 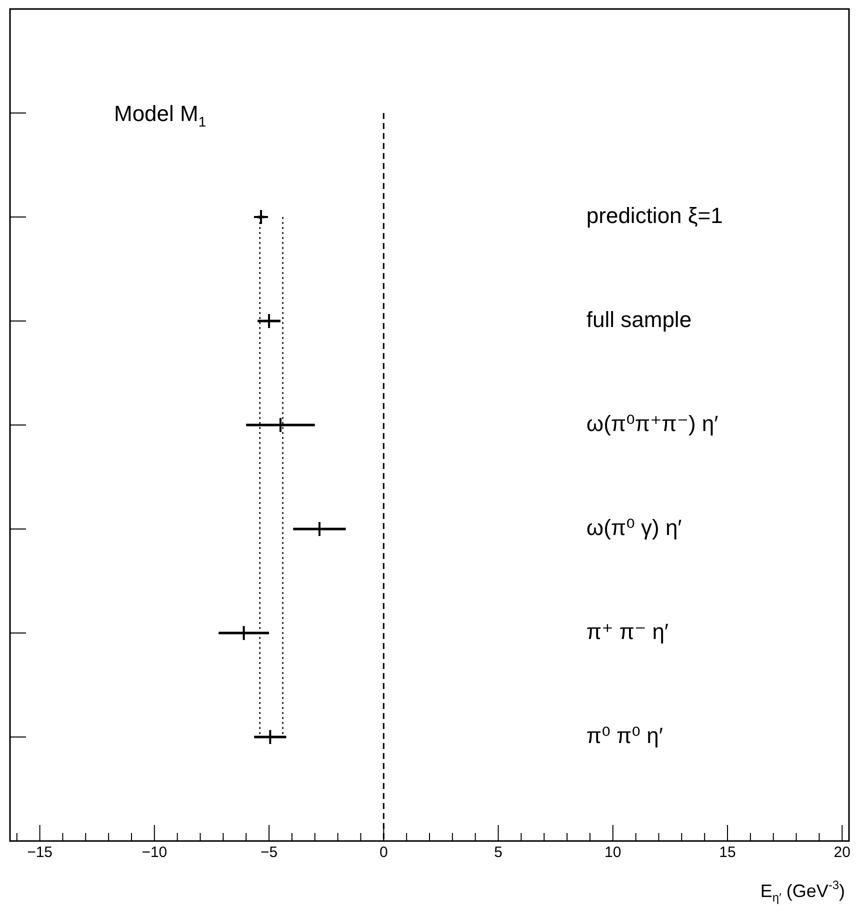 What do you see at coordinates (627, 631) in the screenshot?
I see `y-tick-label: π⁺ π⁻ η′` at bounding box center [627, 631].